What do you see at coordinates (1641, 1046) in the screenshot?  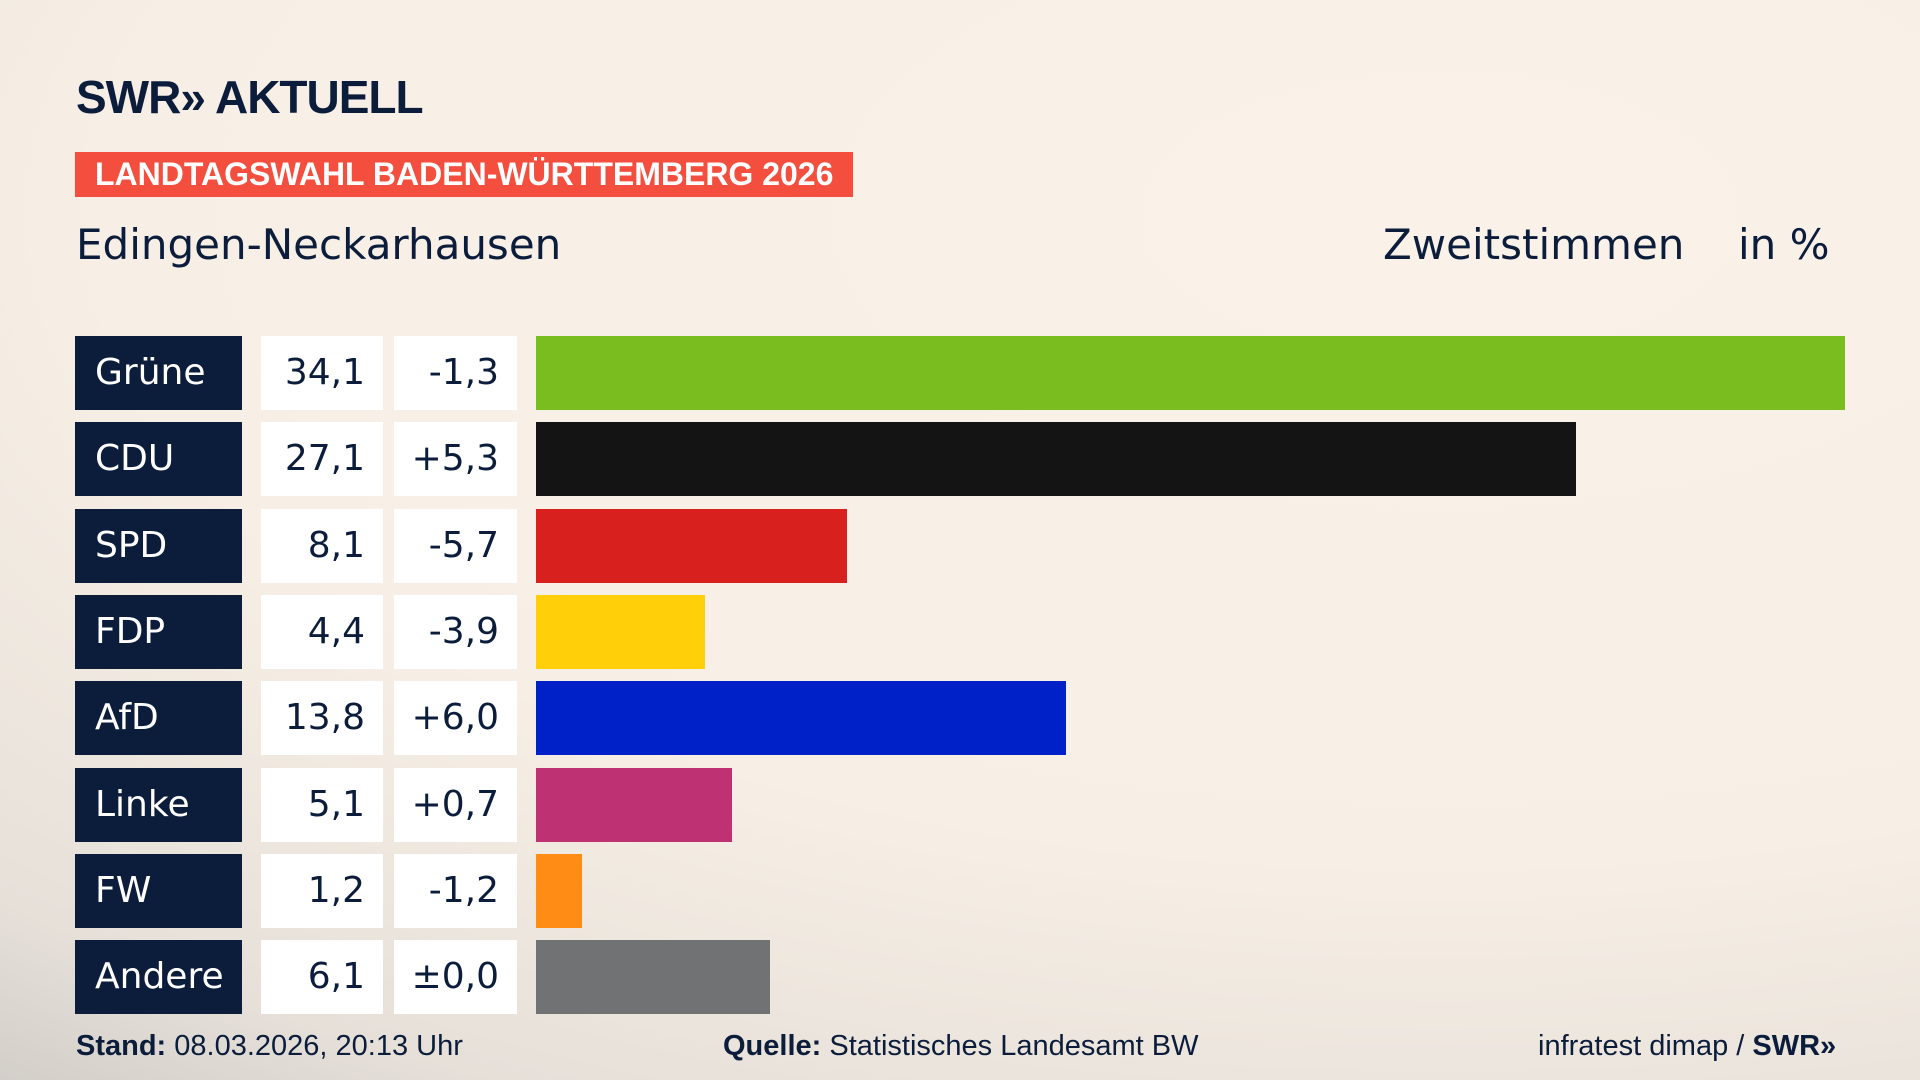 I see `credit-text: infratest dimap /` at bounding box center [1641, 1046].